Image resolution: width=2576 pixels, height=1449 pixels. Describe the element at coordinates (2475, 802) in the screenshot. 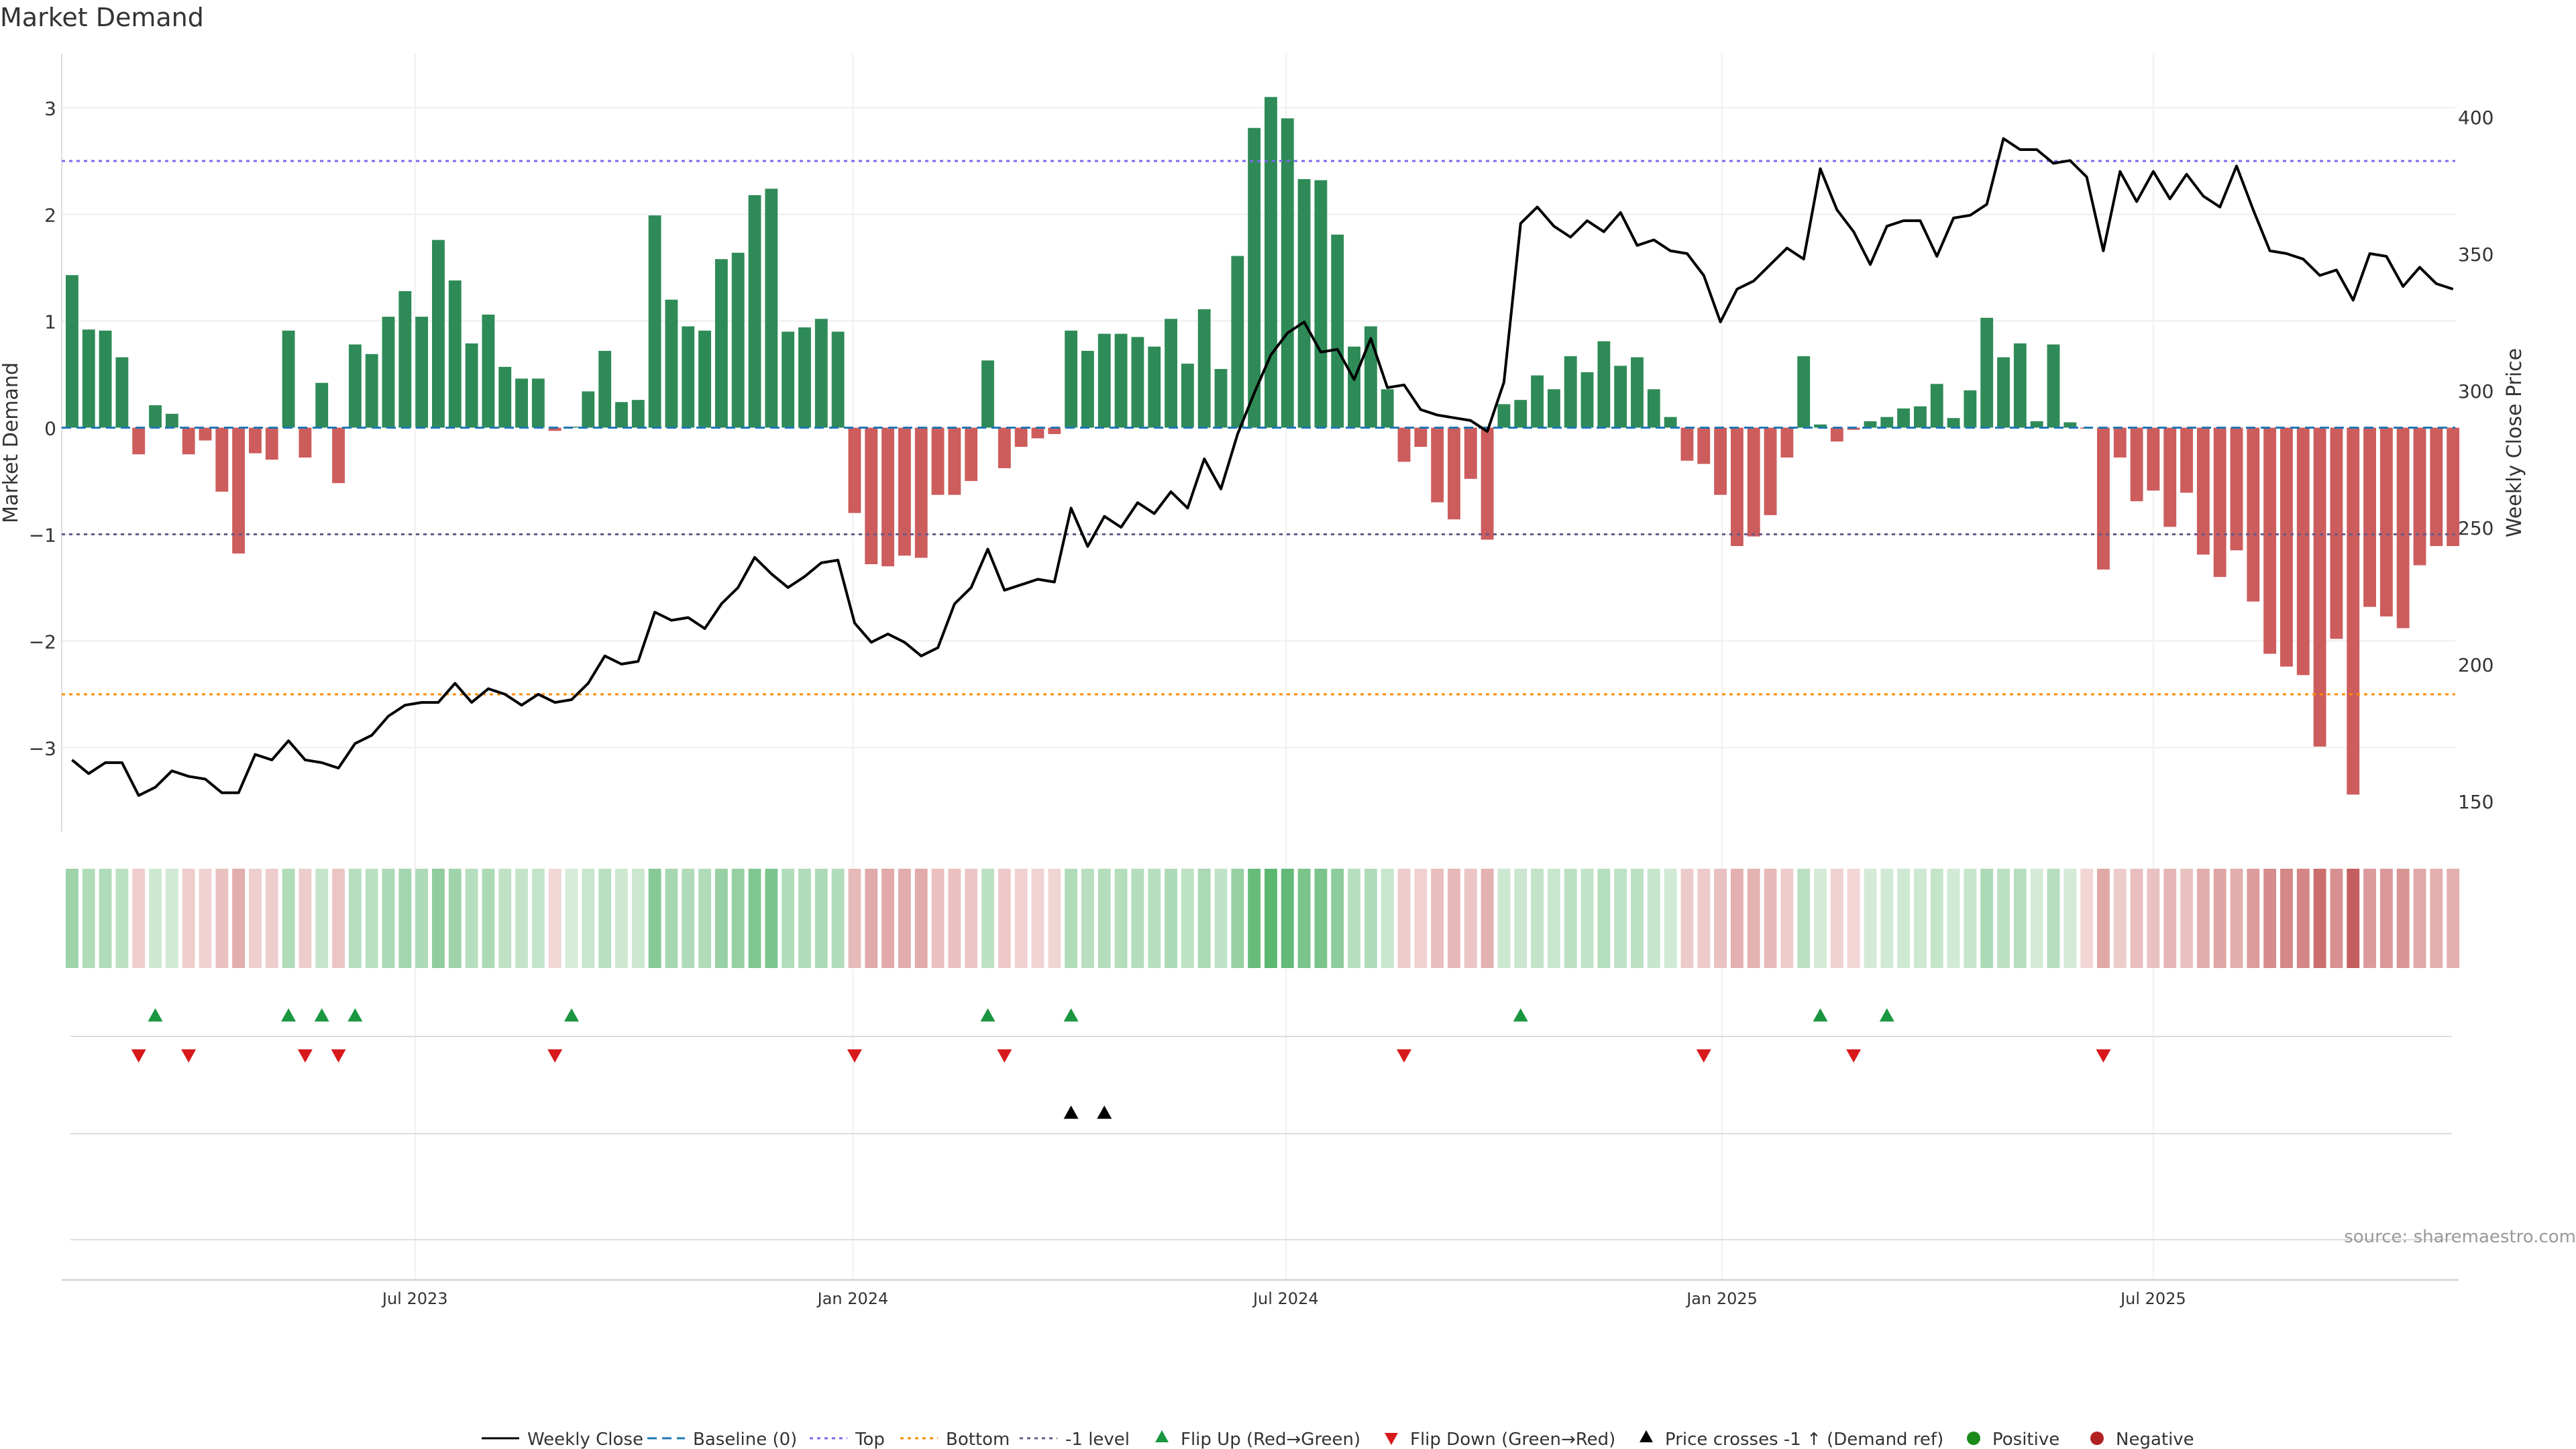

I see `right-tick-label: 150` at that location.